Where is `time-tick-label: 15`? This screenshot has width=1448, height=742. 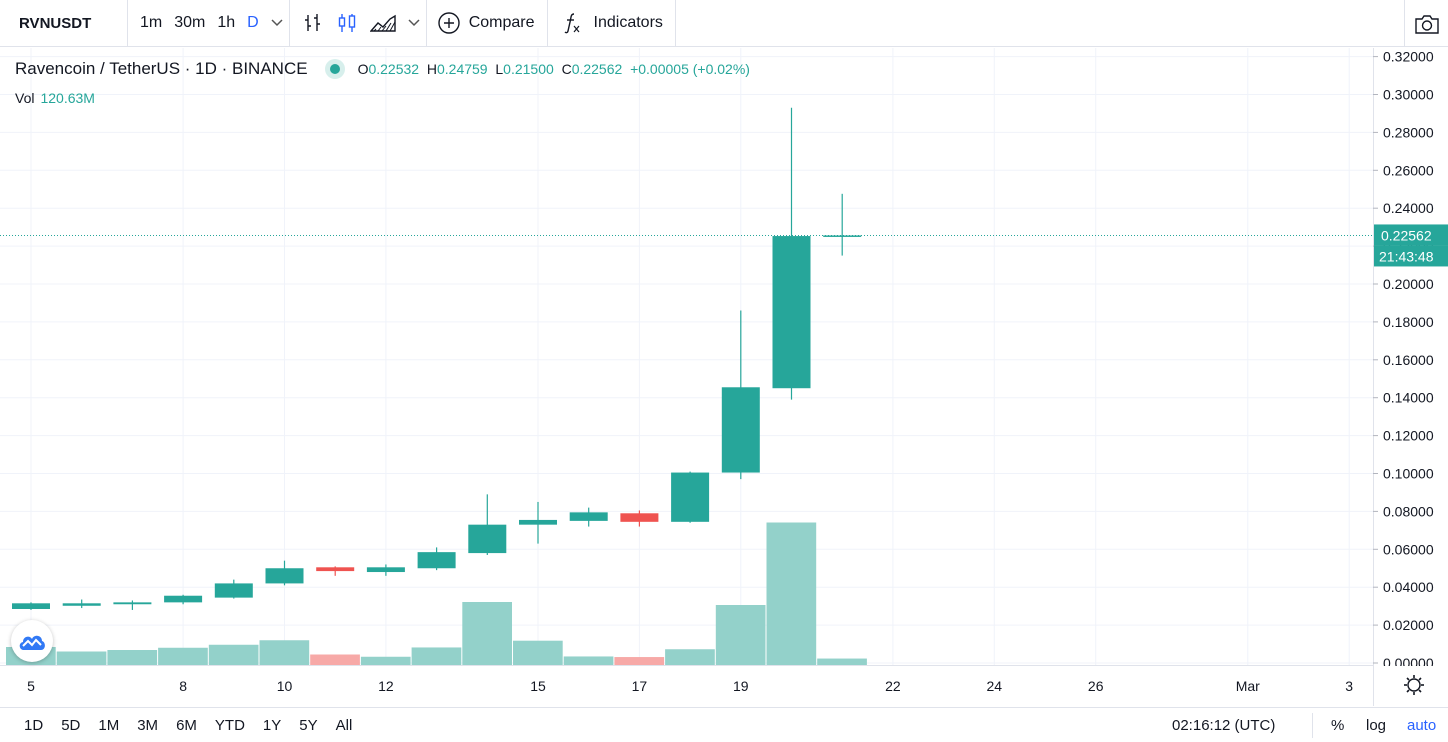 time-tick-label: 15 is located at coordinates (538, 686).